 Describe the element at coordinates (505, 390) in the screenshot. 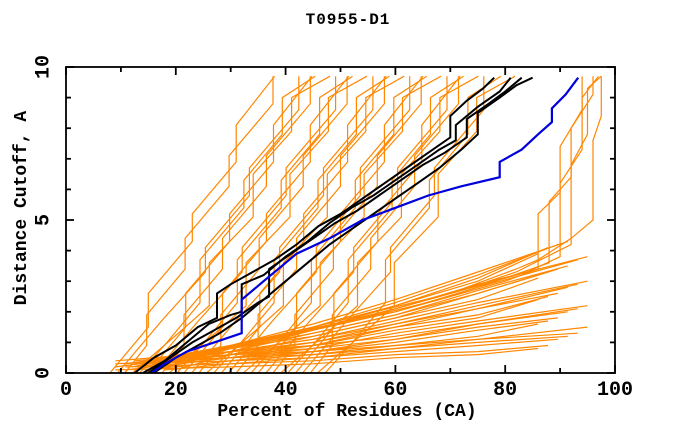

I see `x-tick-label: 80` at that location.